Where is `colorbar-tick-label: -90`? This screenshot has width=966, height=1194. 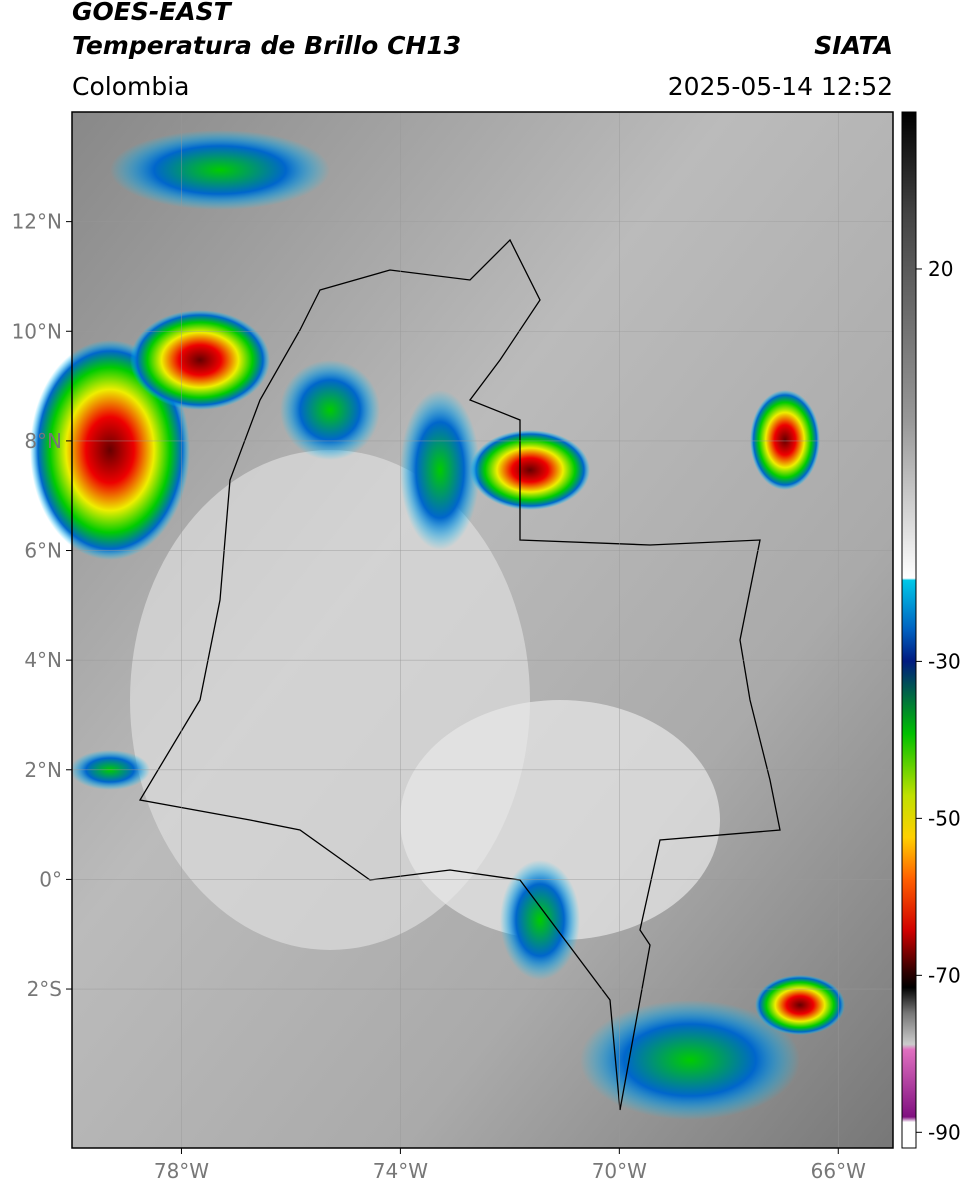
colorbar-tick-label: -90 is located at coordinates (944, 1132).